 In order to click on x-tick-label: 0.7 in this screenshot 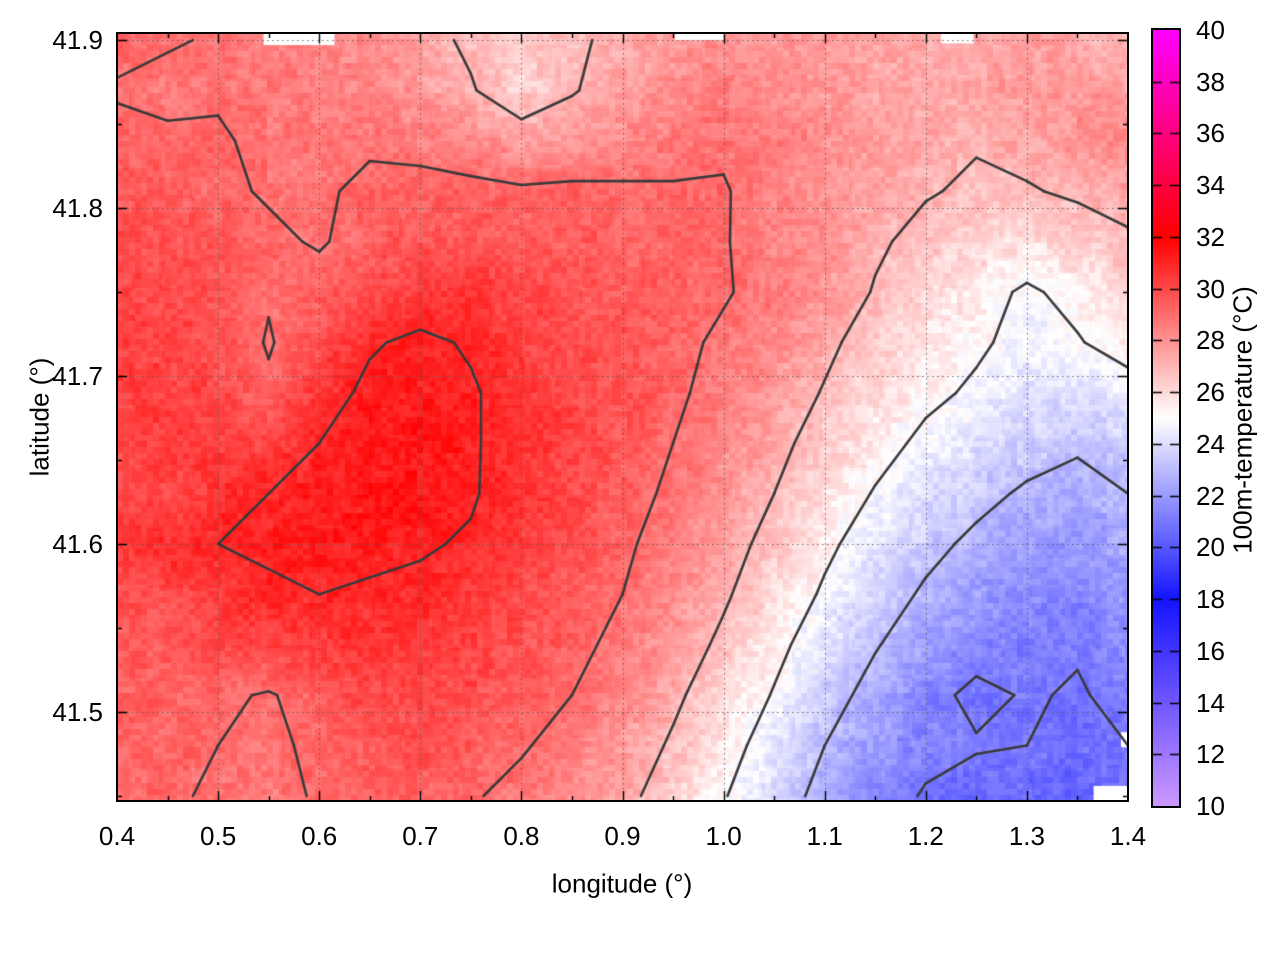, I will do `click(420, 836)`.